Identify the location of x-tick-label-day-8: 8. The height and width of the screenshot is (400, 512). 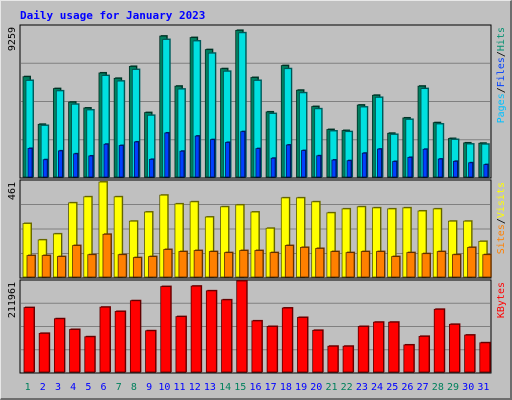
(134, 387).